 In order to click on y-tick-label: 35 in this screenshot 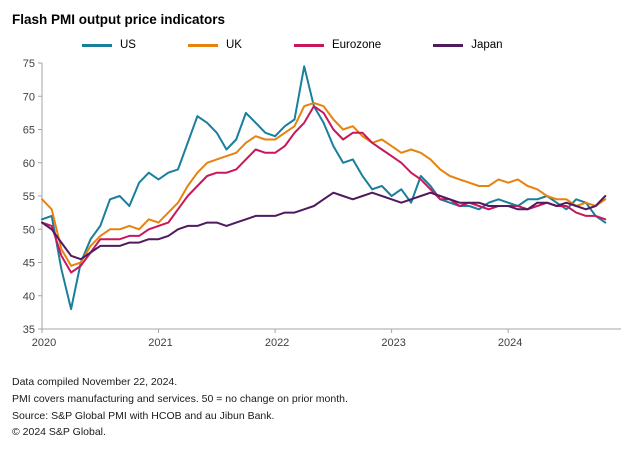, I will do `click(29, 330)`.